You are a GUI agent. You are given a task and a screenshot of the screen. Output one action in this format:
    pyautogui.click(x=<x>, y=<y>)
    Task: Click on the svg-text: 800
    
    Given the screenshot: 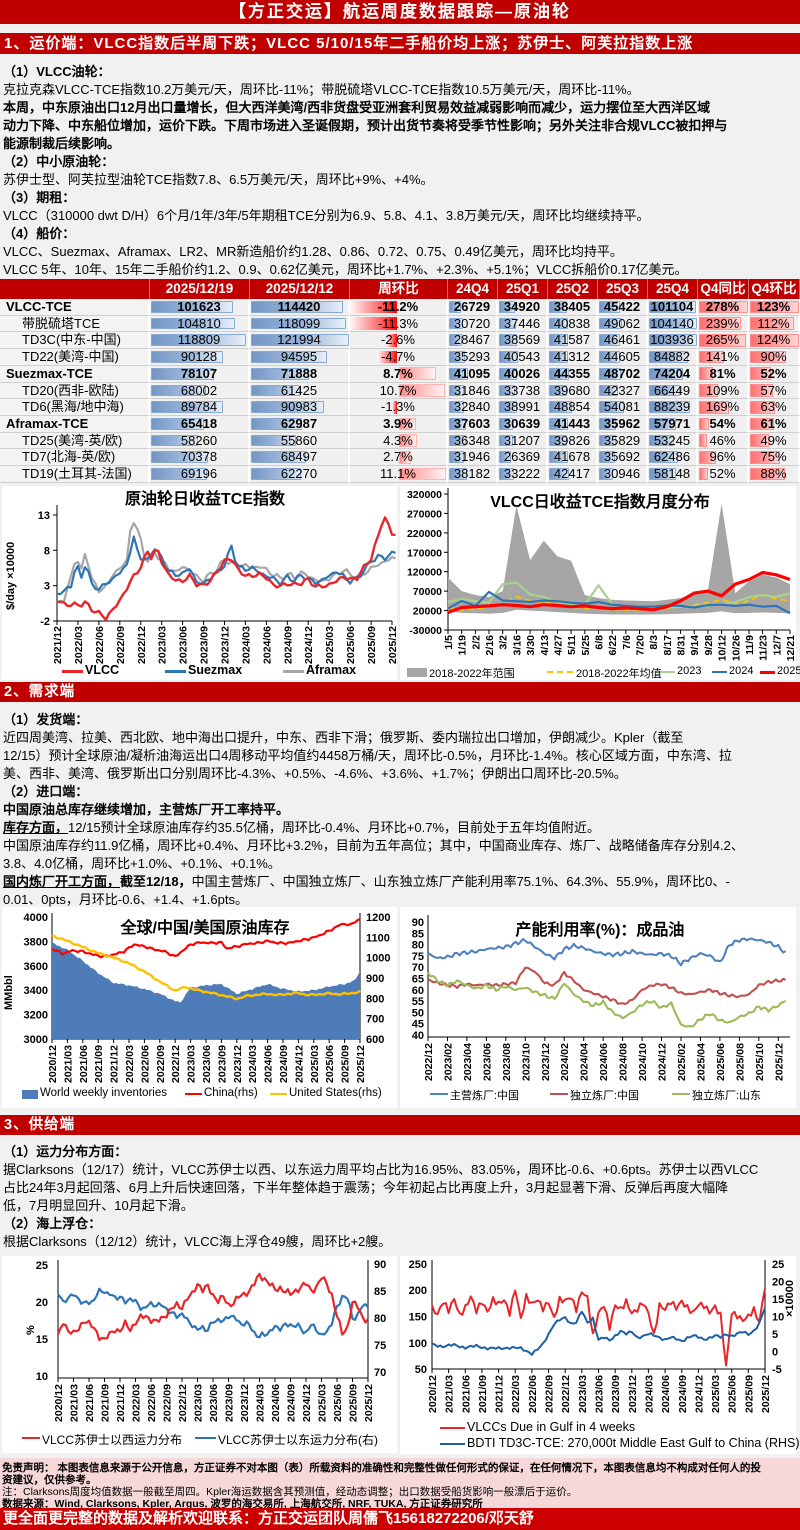 What is the action you would take?
    pyautogui.click(x=375, y=999)
    